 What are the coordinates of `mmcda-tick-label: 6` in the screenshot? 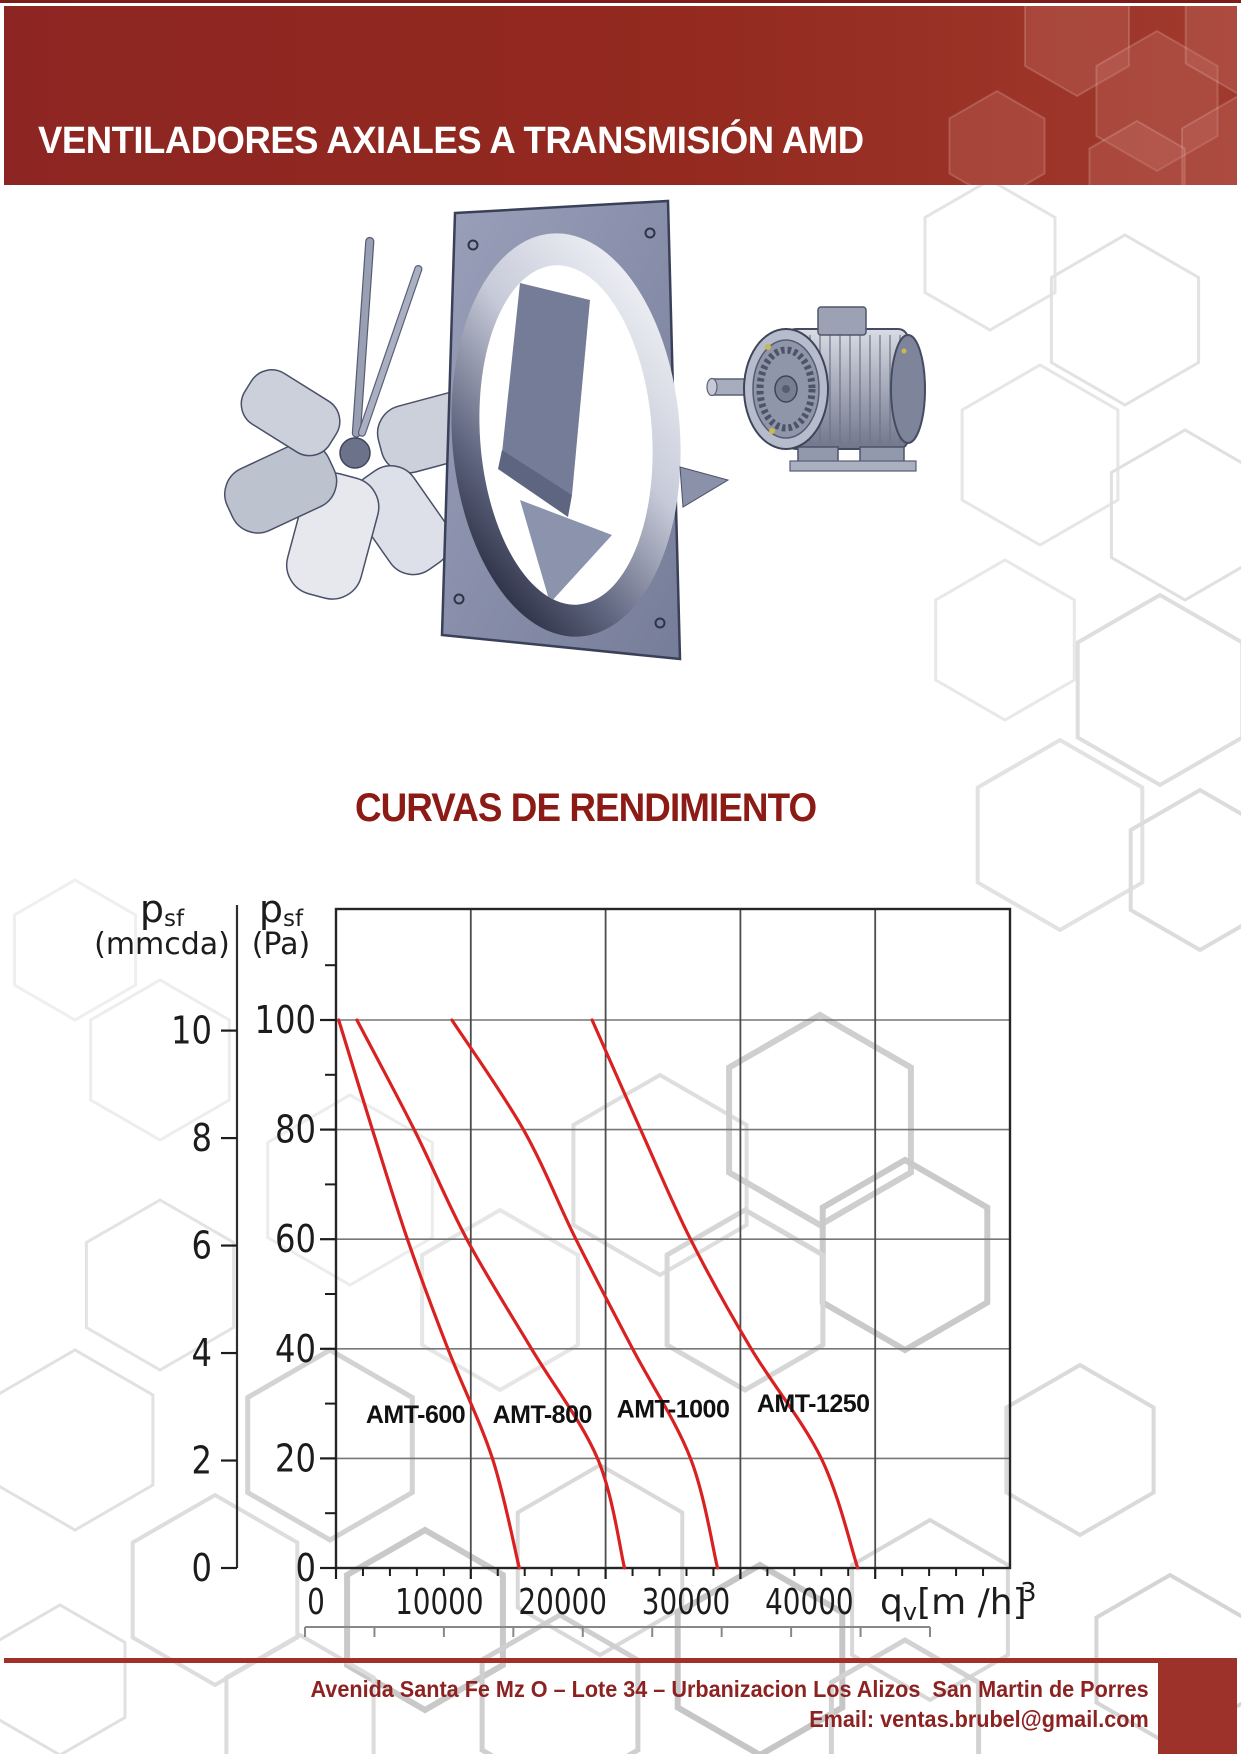 It's located at (202, 1246).